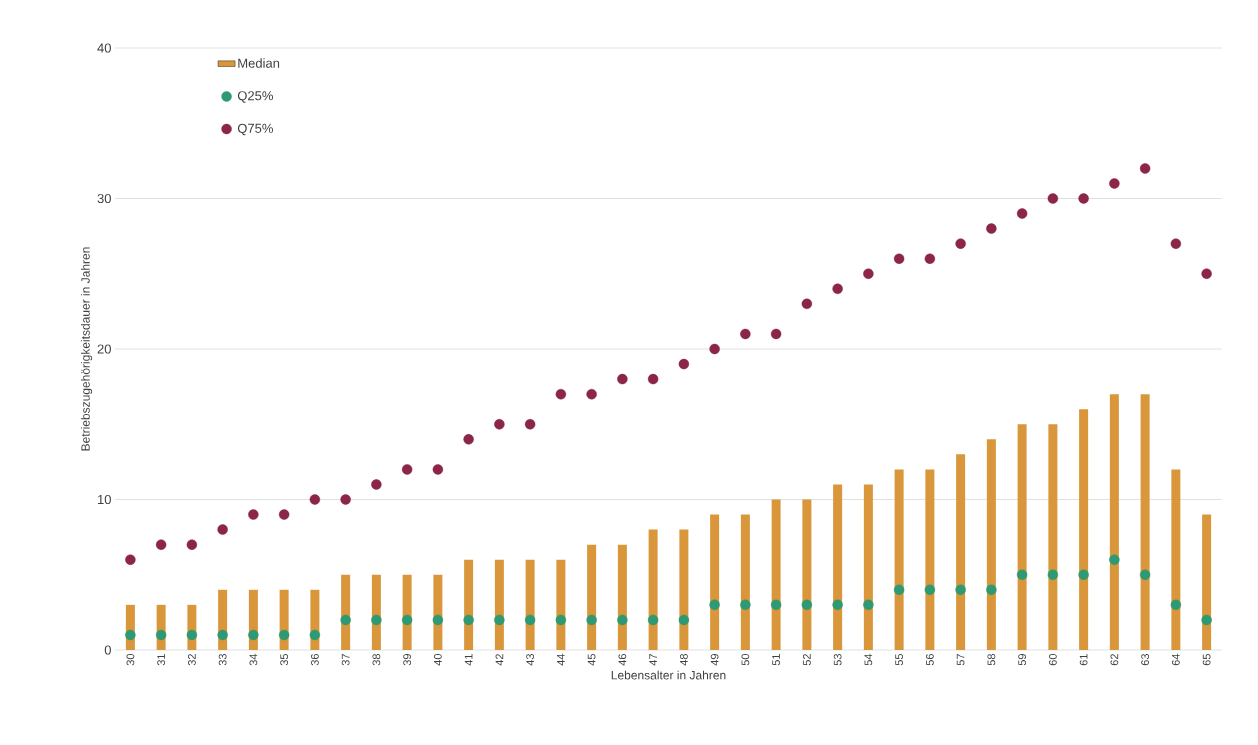 The image size is (1258, 745). I want to click on x-tick-label: 60, so click(1052, 659).